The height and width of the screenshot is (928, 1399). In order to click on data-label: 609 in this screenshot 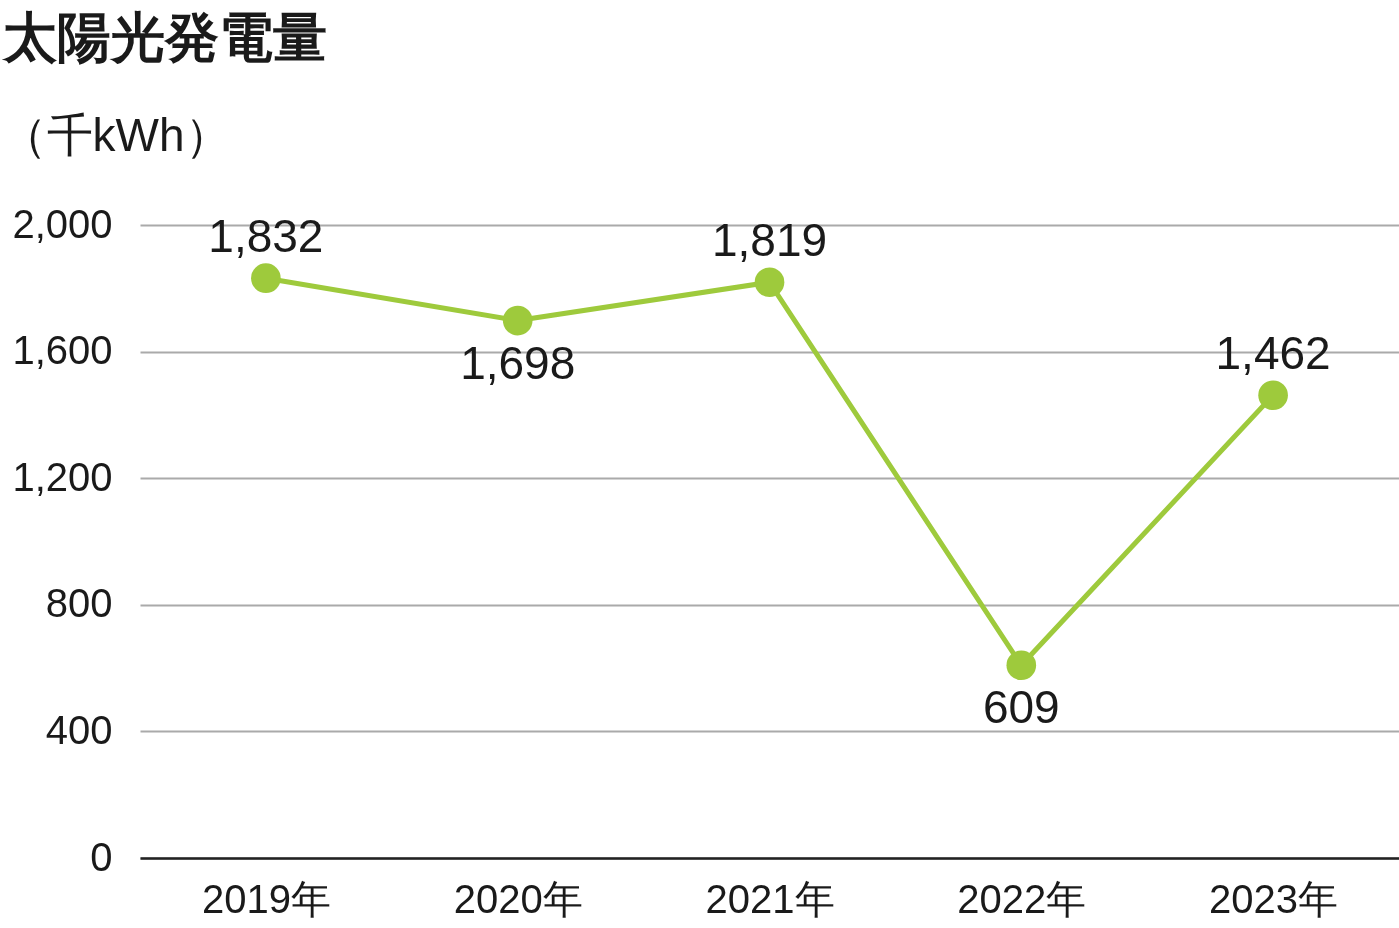, I will do `click(1021, 707)`.